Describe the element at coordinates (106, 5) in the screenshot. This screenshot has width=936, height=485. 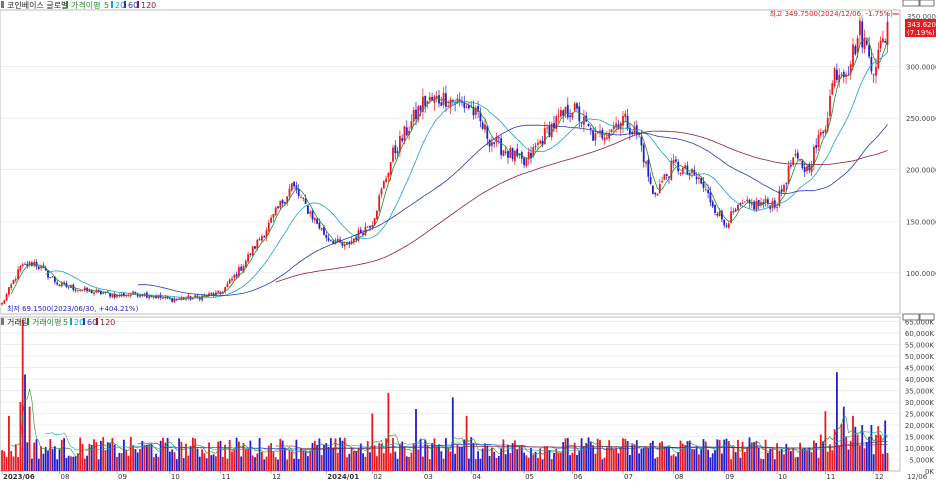
I see `price-ma-5: 5` at that location.